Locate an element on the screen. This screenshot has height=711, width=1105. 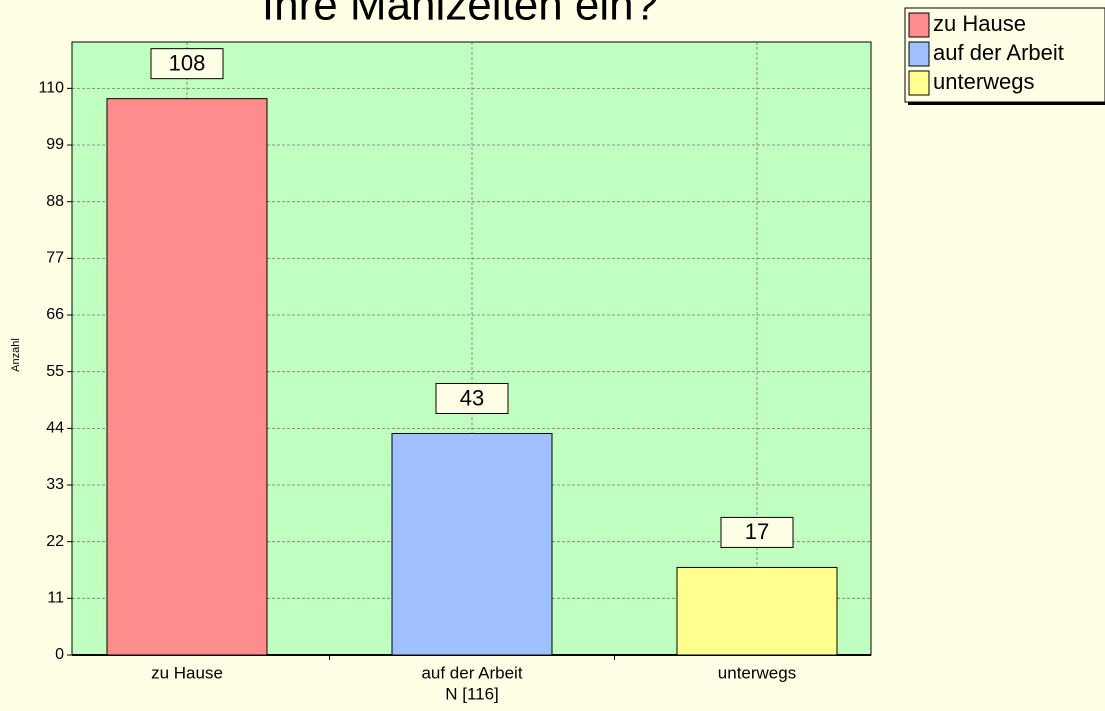
y-tick-label: 22 is located at coordinates (55, 541).